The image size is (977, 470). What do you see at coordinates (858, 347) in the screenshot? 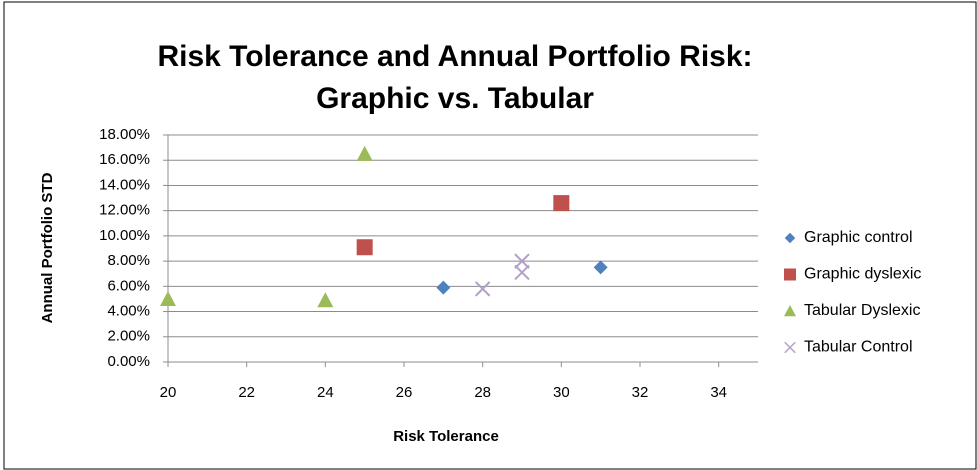
I see `legend-label: Tabular Control` at bounding box center [858, 347].